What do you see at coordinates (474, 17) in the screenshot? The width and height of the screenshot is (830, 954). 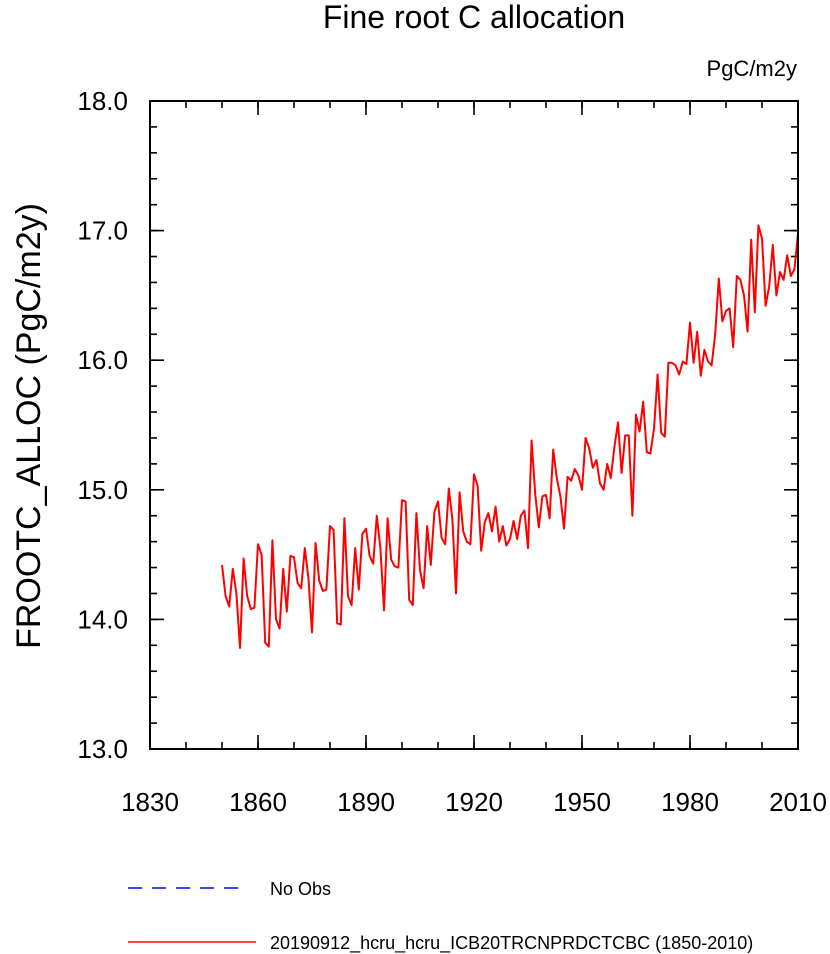 I see `chart-title: Fine root C allocation` at bounding box center [474, 17].